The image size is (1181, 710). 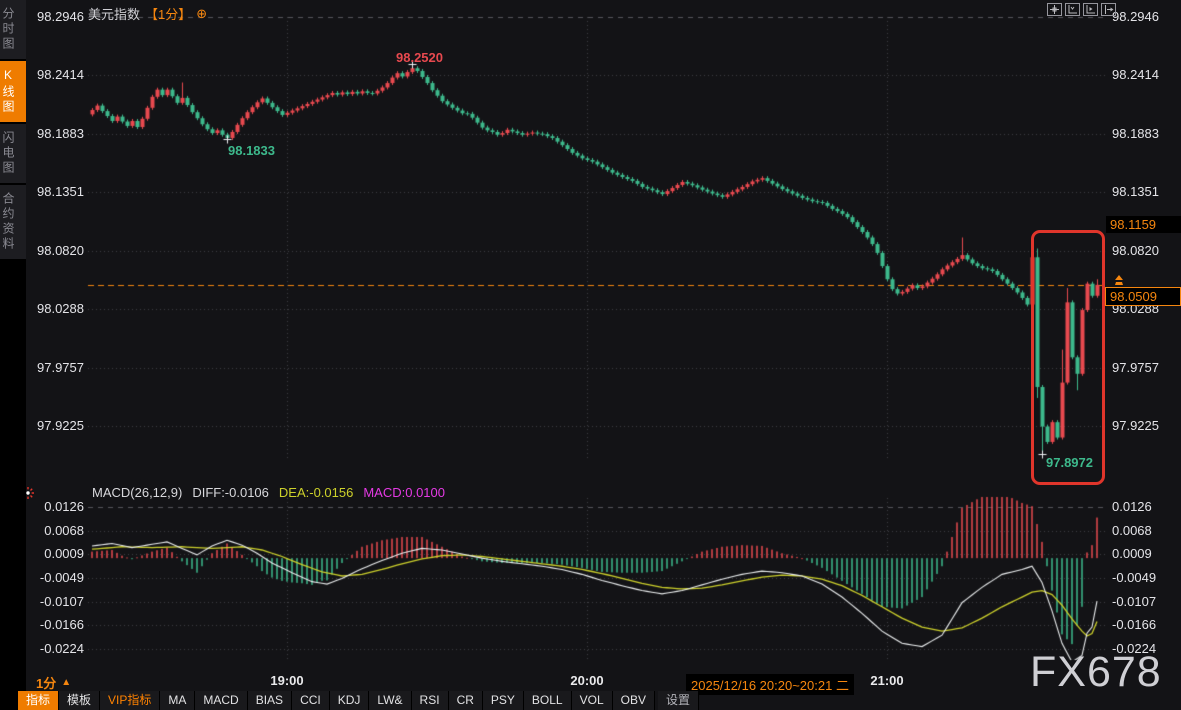 What do you see at coordinates (1143, 224) in the screenshot?
I see `boxed-high-price-chip: 98.1159` at bounding box center [1143, 224].